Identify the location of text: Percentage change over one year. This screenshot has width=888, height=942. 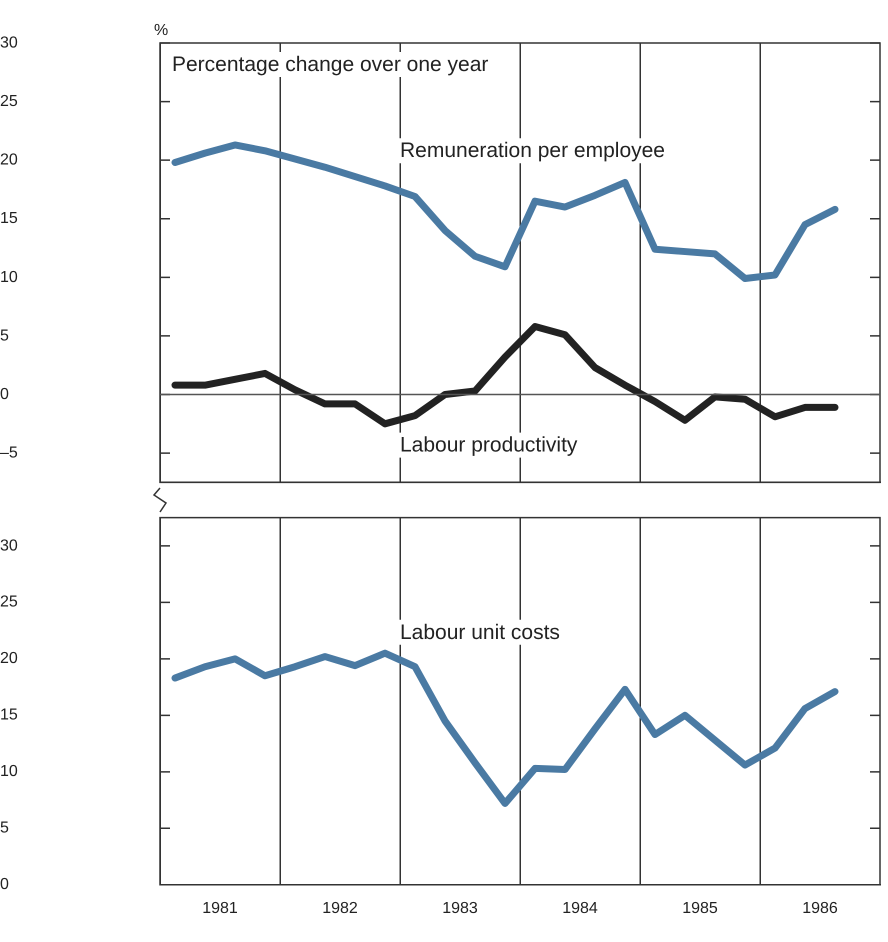
(330, 64).